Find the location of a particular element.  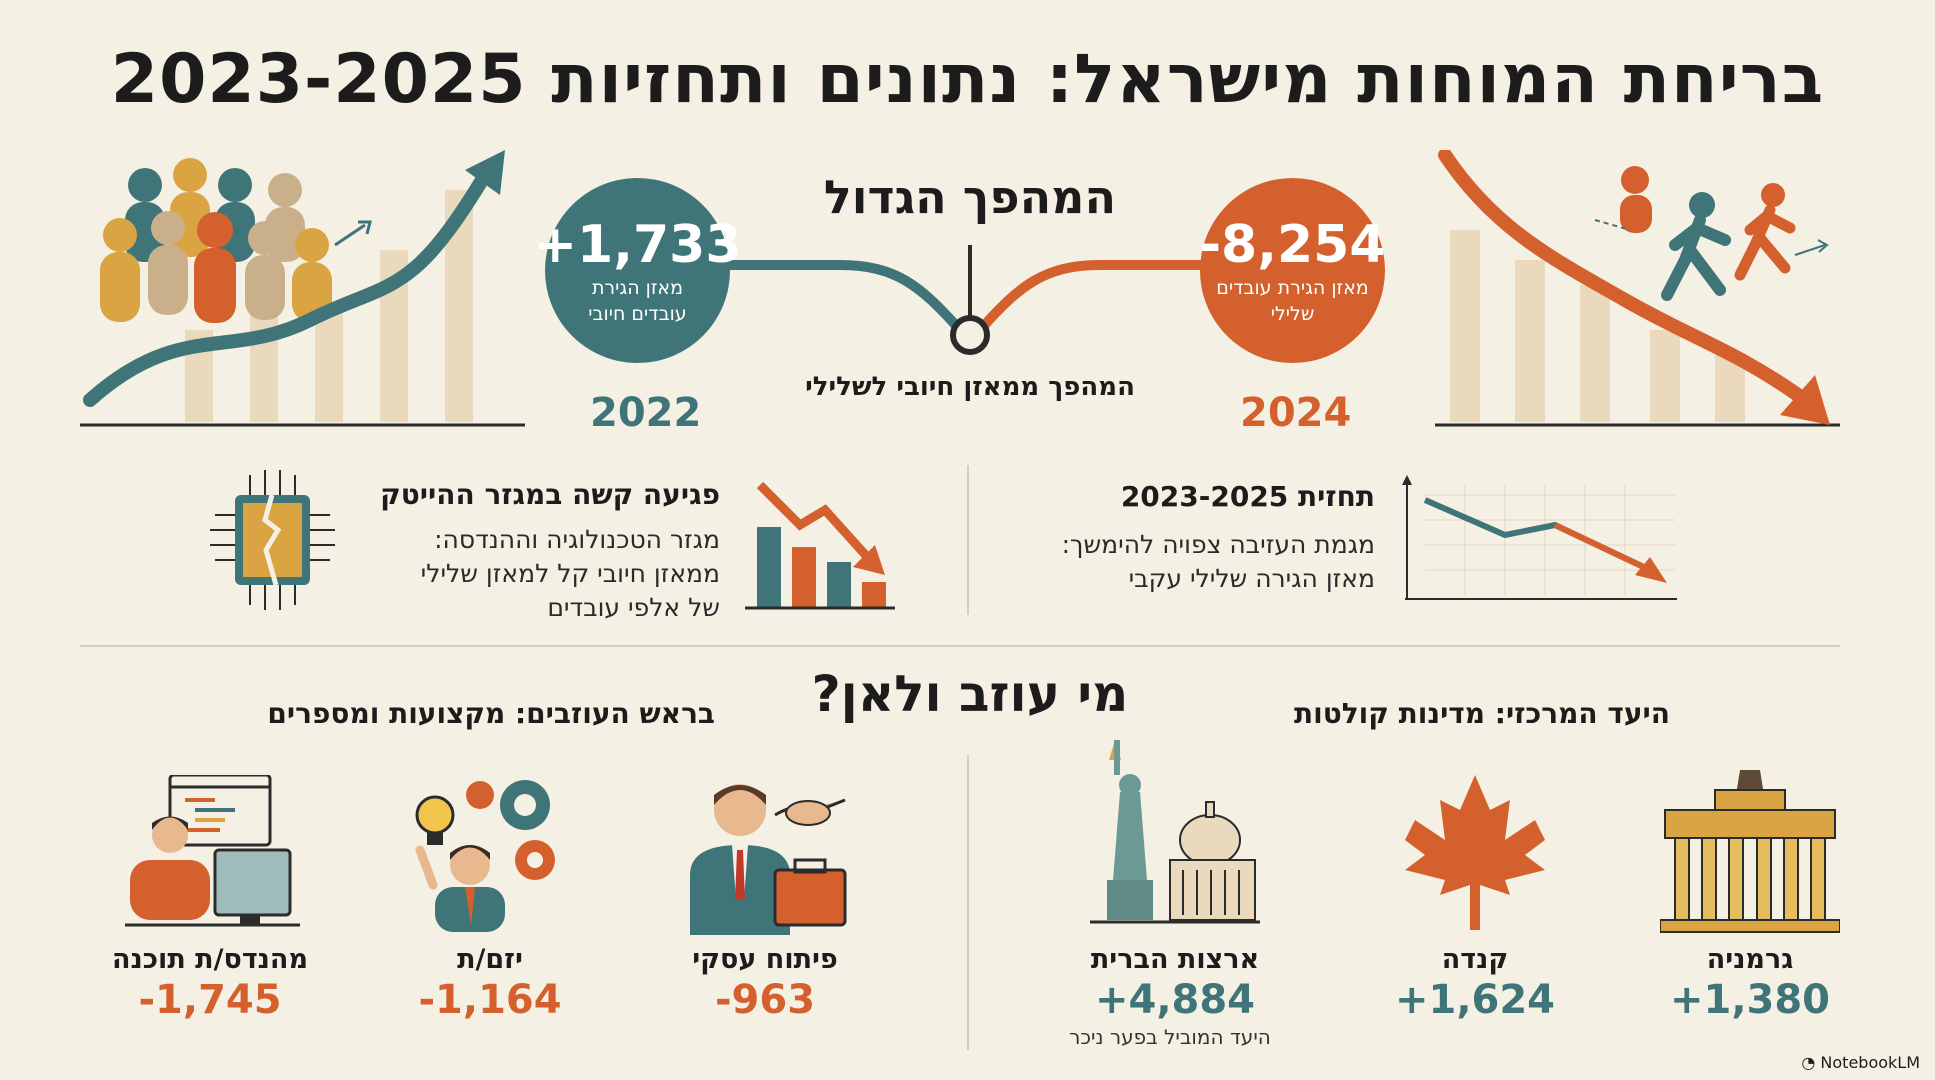

bottom-divider is located at coordinates (968, 902).